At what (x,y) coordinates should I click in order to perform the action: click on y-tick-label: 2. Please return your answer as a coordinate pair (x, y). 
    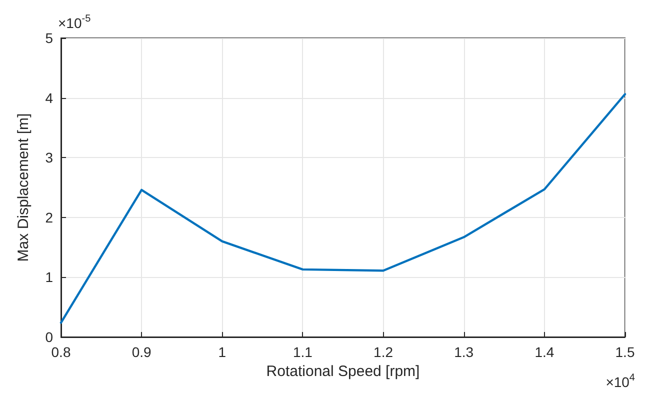
    Looking at the image, I should click on (49, 217).